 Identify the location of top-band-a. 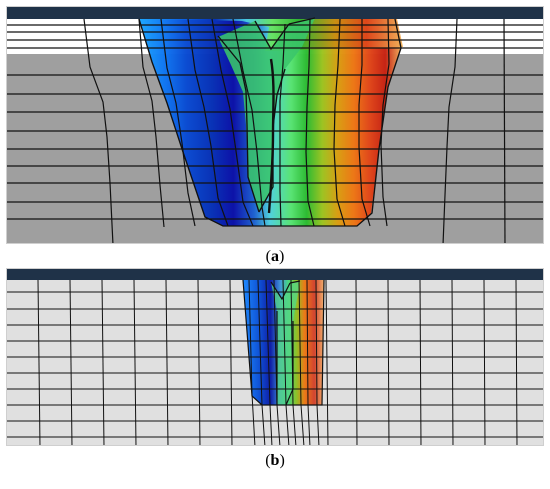
(275, 13).